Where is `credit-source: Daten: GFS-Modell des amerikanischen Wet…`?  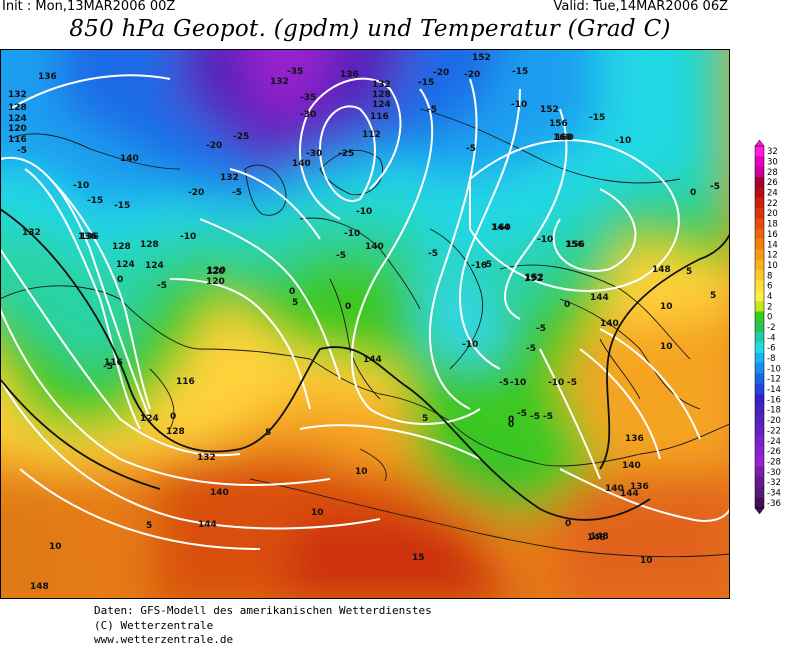 credit-source: Daten: GFS-Modell des amerikanischen Wet… is located at coordinates (263, 610).